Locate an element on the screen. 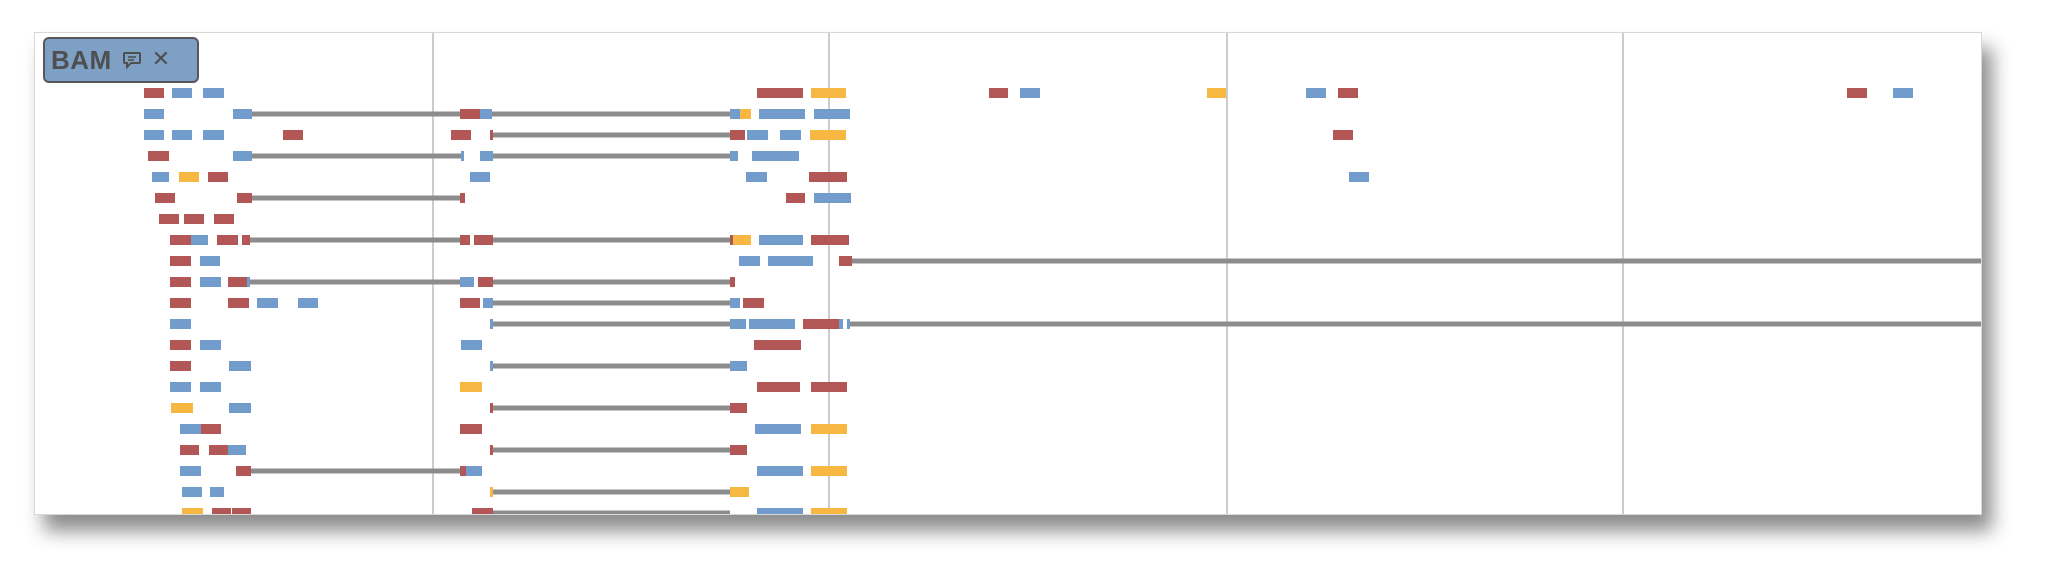 The width and height of the screenshot is (2045, 579). track-name: BAM is located at coordinates (81, 59).